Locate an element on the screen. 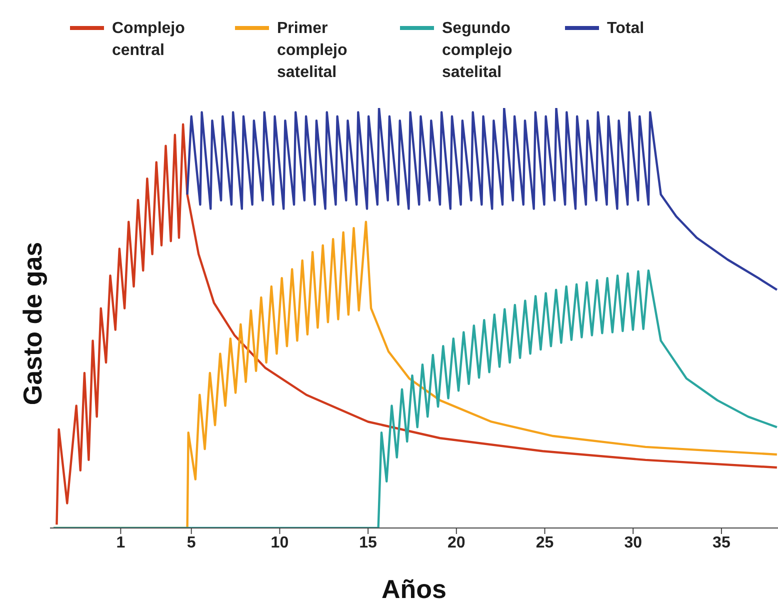 This screenshot has width=778, height=615. x-tick-label: 35 is located at coordinates (721, 543).